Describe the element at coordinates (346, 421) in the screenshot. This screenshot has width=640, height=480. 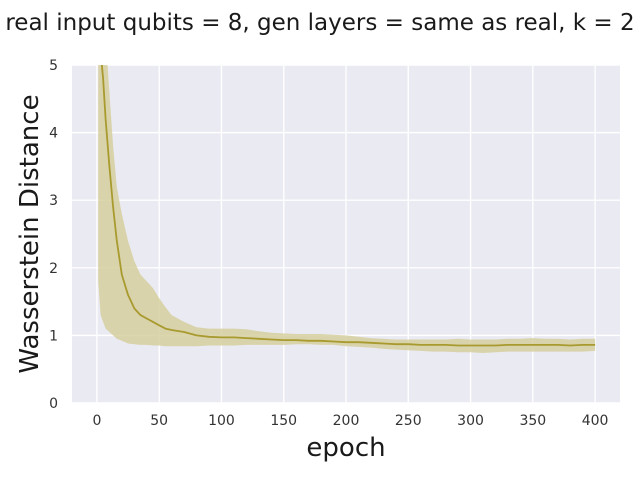
I see `x-tick-label: 200` at that location.